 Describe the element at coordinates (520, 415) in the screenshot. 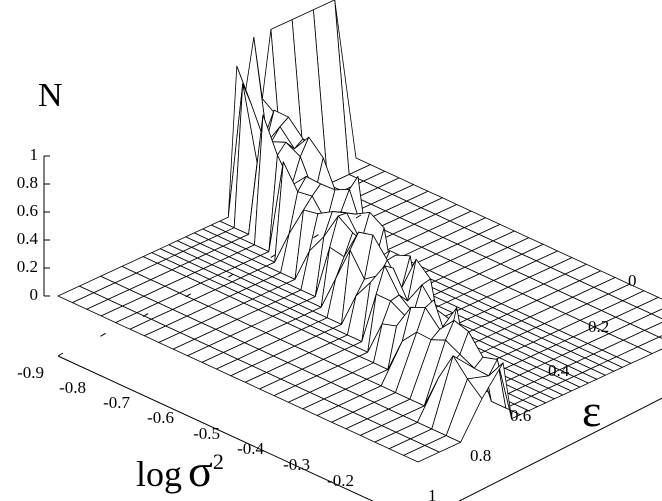

I see `y-tick-label-3: 0.6` at that location.